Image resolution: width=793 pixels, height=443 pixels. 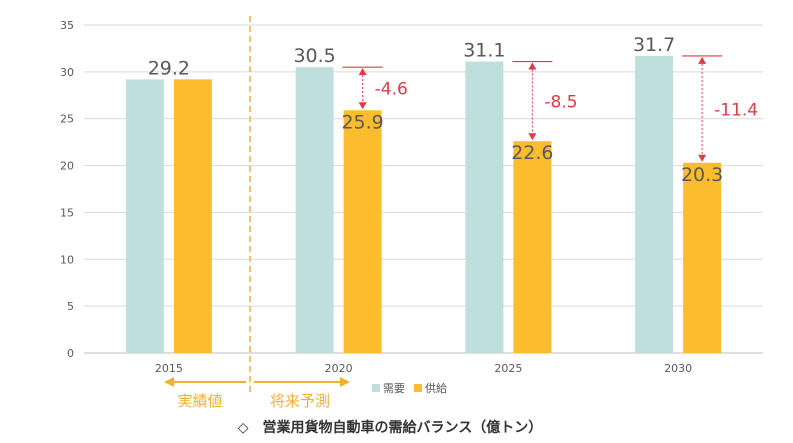 I want to click on y-tick-label: 0, so click(x=70, y=353).